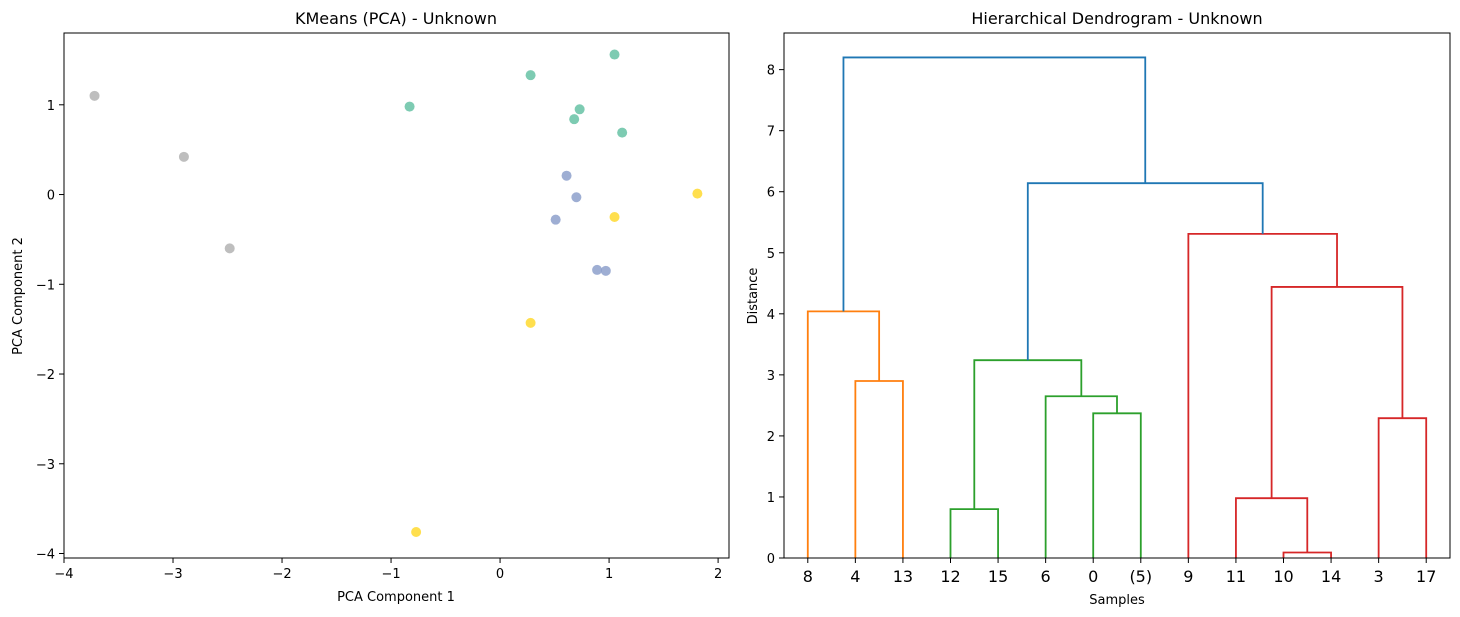 This screenshot has height=617, width=1460. What do you see at coordinates (63, 574) in the screenshot?
I see `scatter-x-tick-label: −4` at bounding box center [63, 574].